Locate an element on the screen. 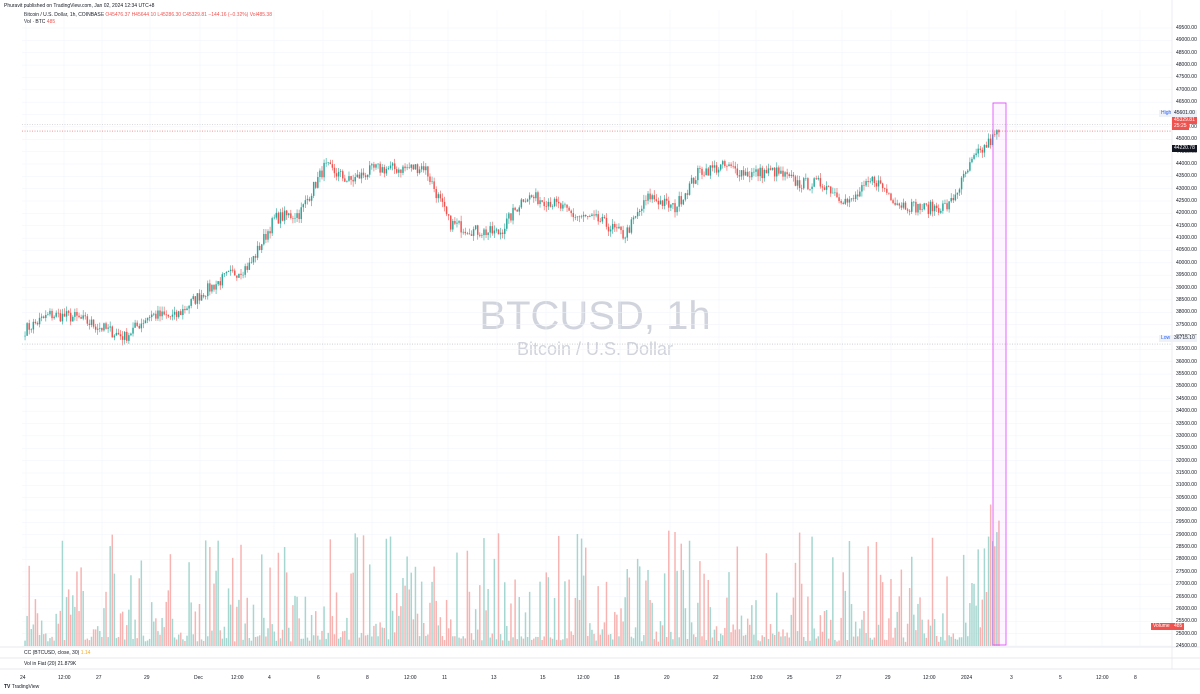  price-tick-label: 29000.00 is located at coordinates (1186, 534).